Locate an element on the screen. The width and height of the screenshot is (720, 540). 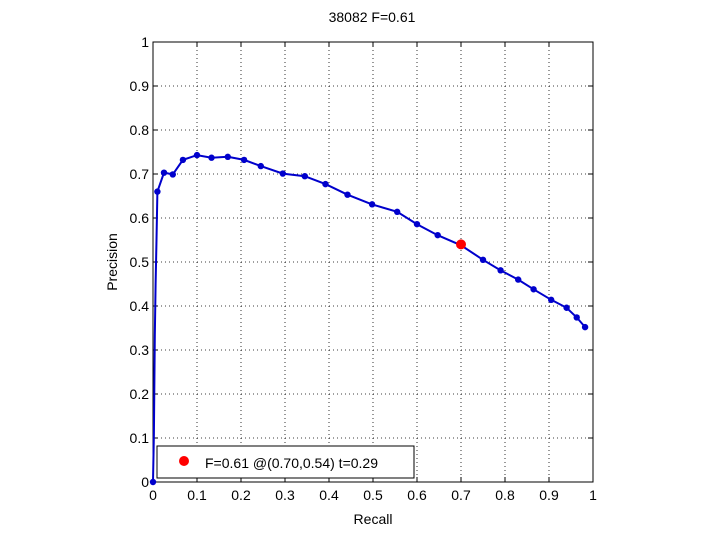
x-tick-label: 0.3 is located at coordinates (285, 495).